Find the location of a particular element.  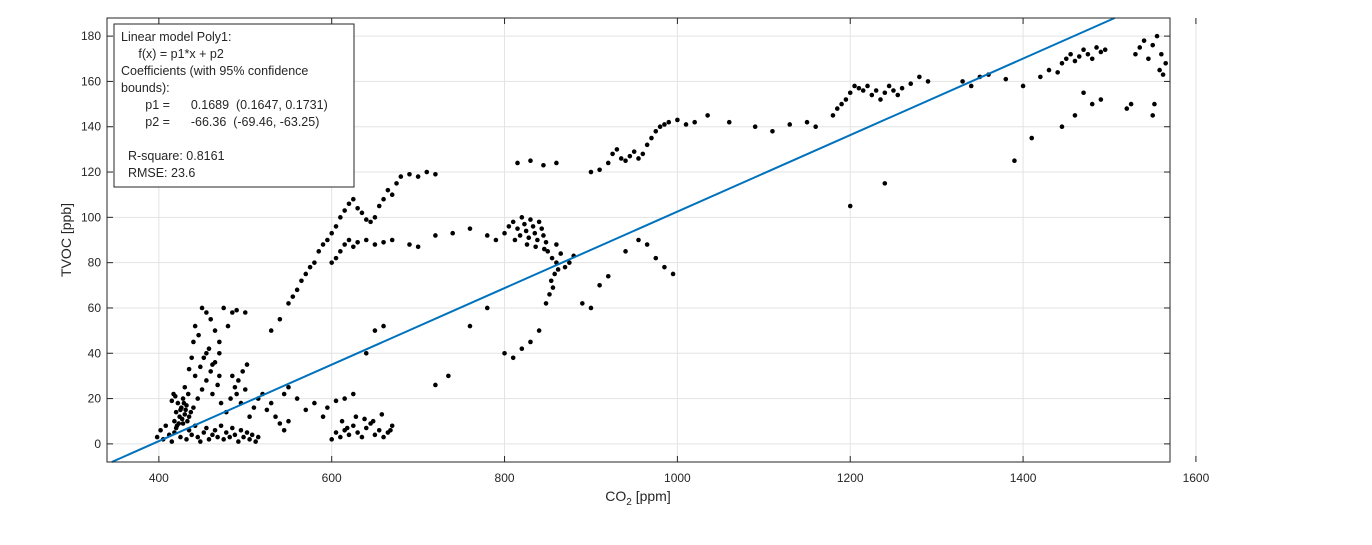

annotation-line: Linear model Poly1: is located at coordinates (176, 37).